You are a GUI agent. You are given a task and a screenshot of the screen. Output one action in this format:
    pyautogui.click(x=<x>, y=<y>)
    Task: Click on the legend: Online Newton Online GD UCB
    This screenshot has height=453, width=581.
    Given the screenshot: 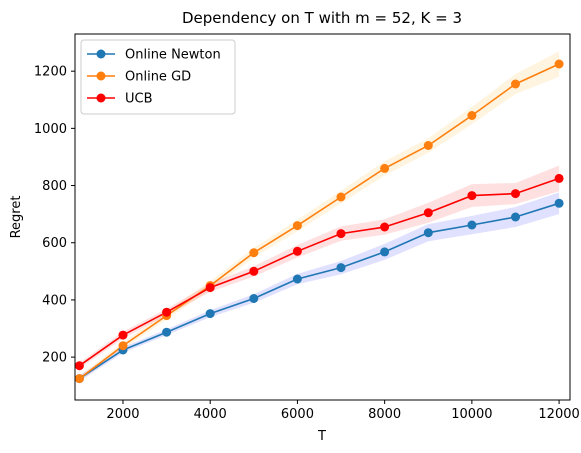 What is the action you would take?
    pyautogui.click(x=158, y=77)
    